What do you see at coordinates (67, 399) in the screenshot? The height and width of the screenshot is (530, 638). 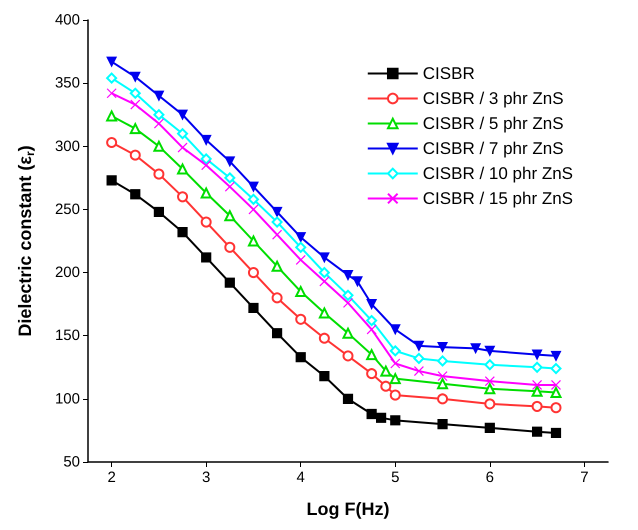 I see `y-tick-label: 100` at bounding box center [67, 399].